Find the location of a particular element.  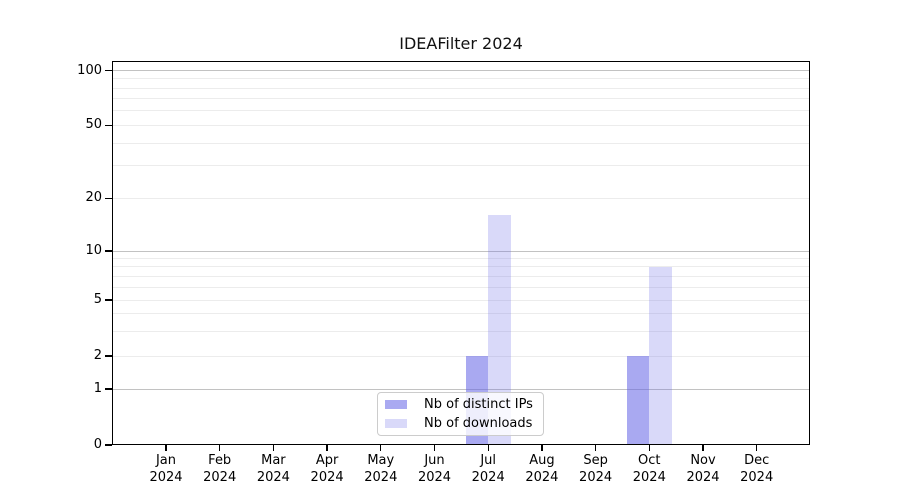

legend-label-downloads: Nb of downloads is located at coordinates (478, 423).